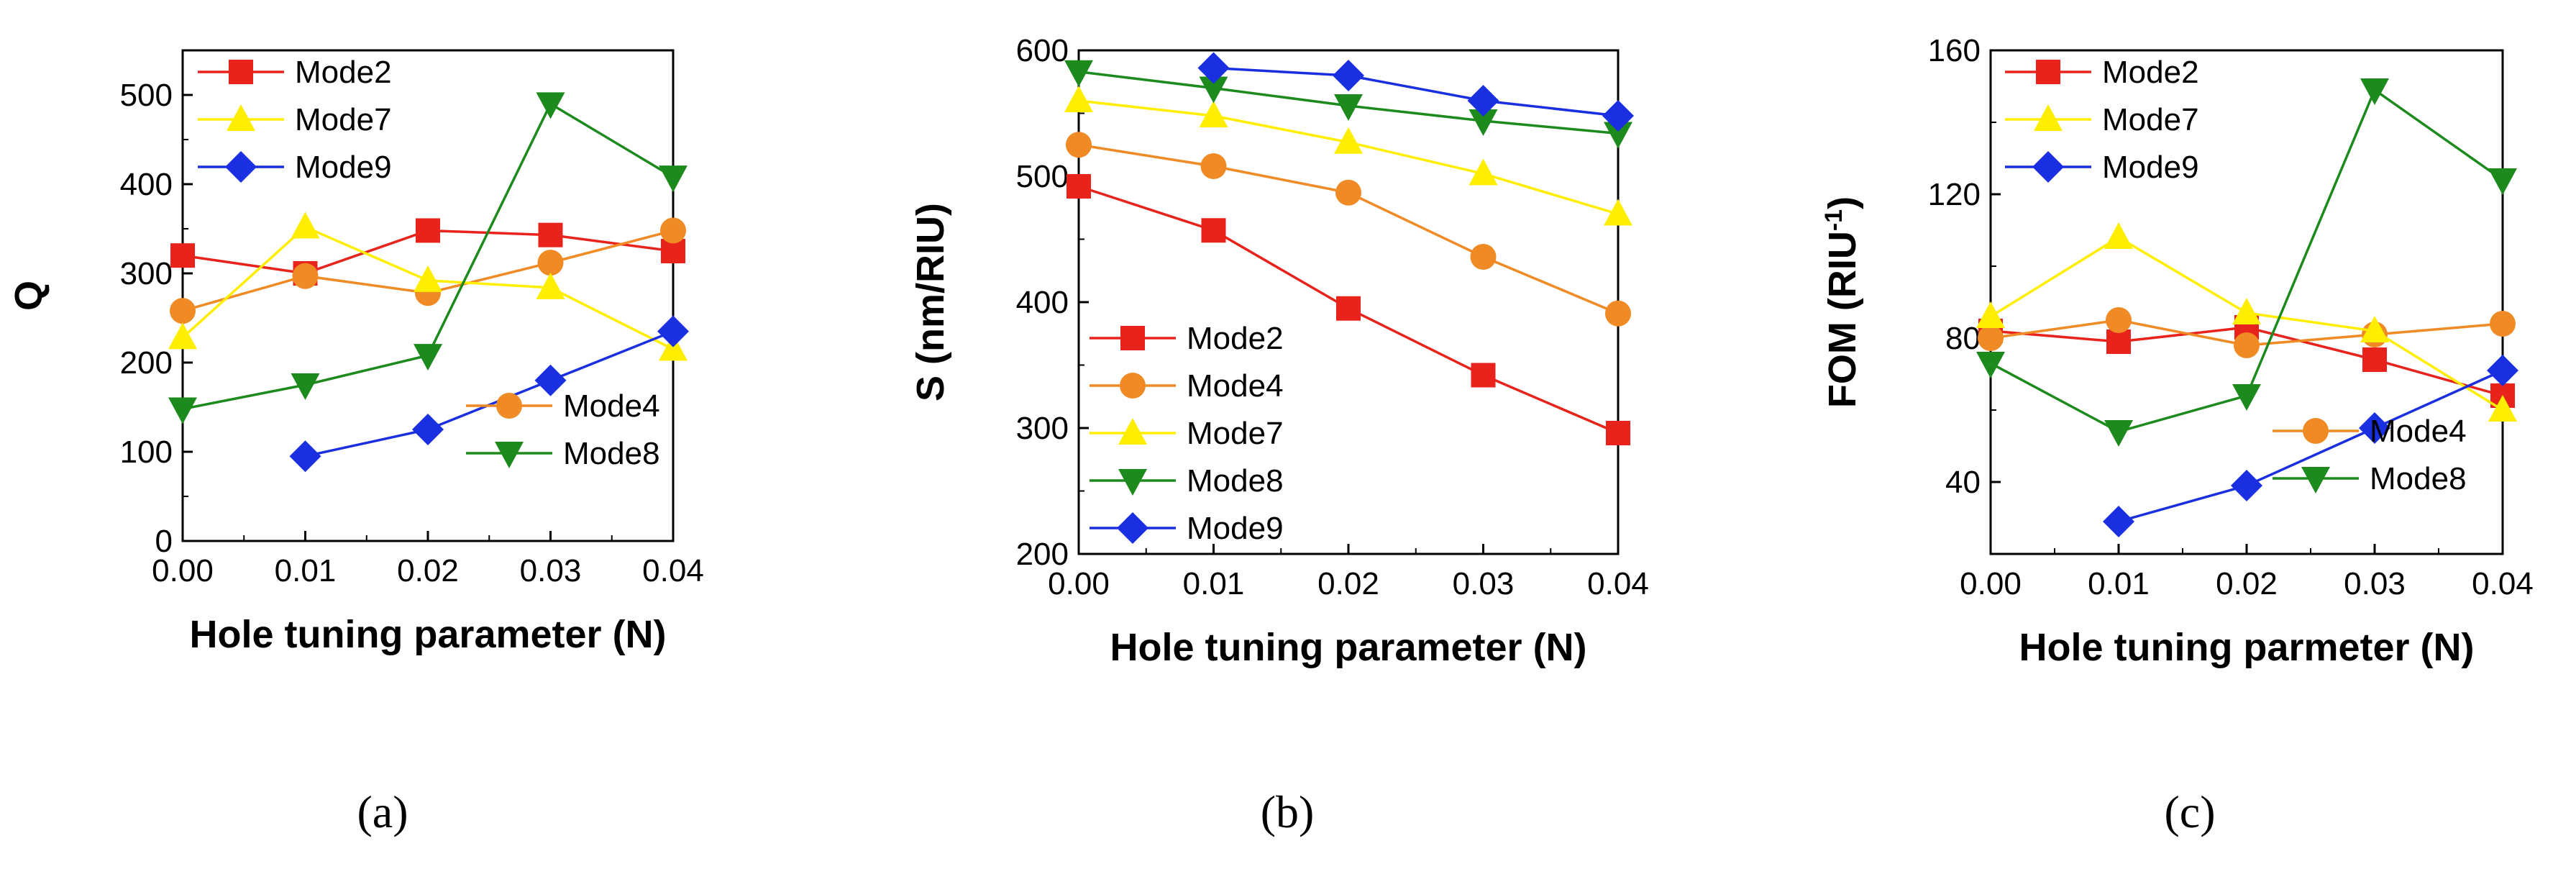 Image resolution: width=2576 pixels, height=887 pixels. What do you see at coordinates (1954, 50) in the screenshot?
I see `y-tick-label: 160` at bounding box center [1954, 50].